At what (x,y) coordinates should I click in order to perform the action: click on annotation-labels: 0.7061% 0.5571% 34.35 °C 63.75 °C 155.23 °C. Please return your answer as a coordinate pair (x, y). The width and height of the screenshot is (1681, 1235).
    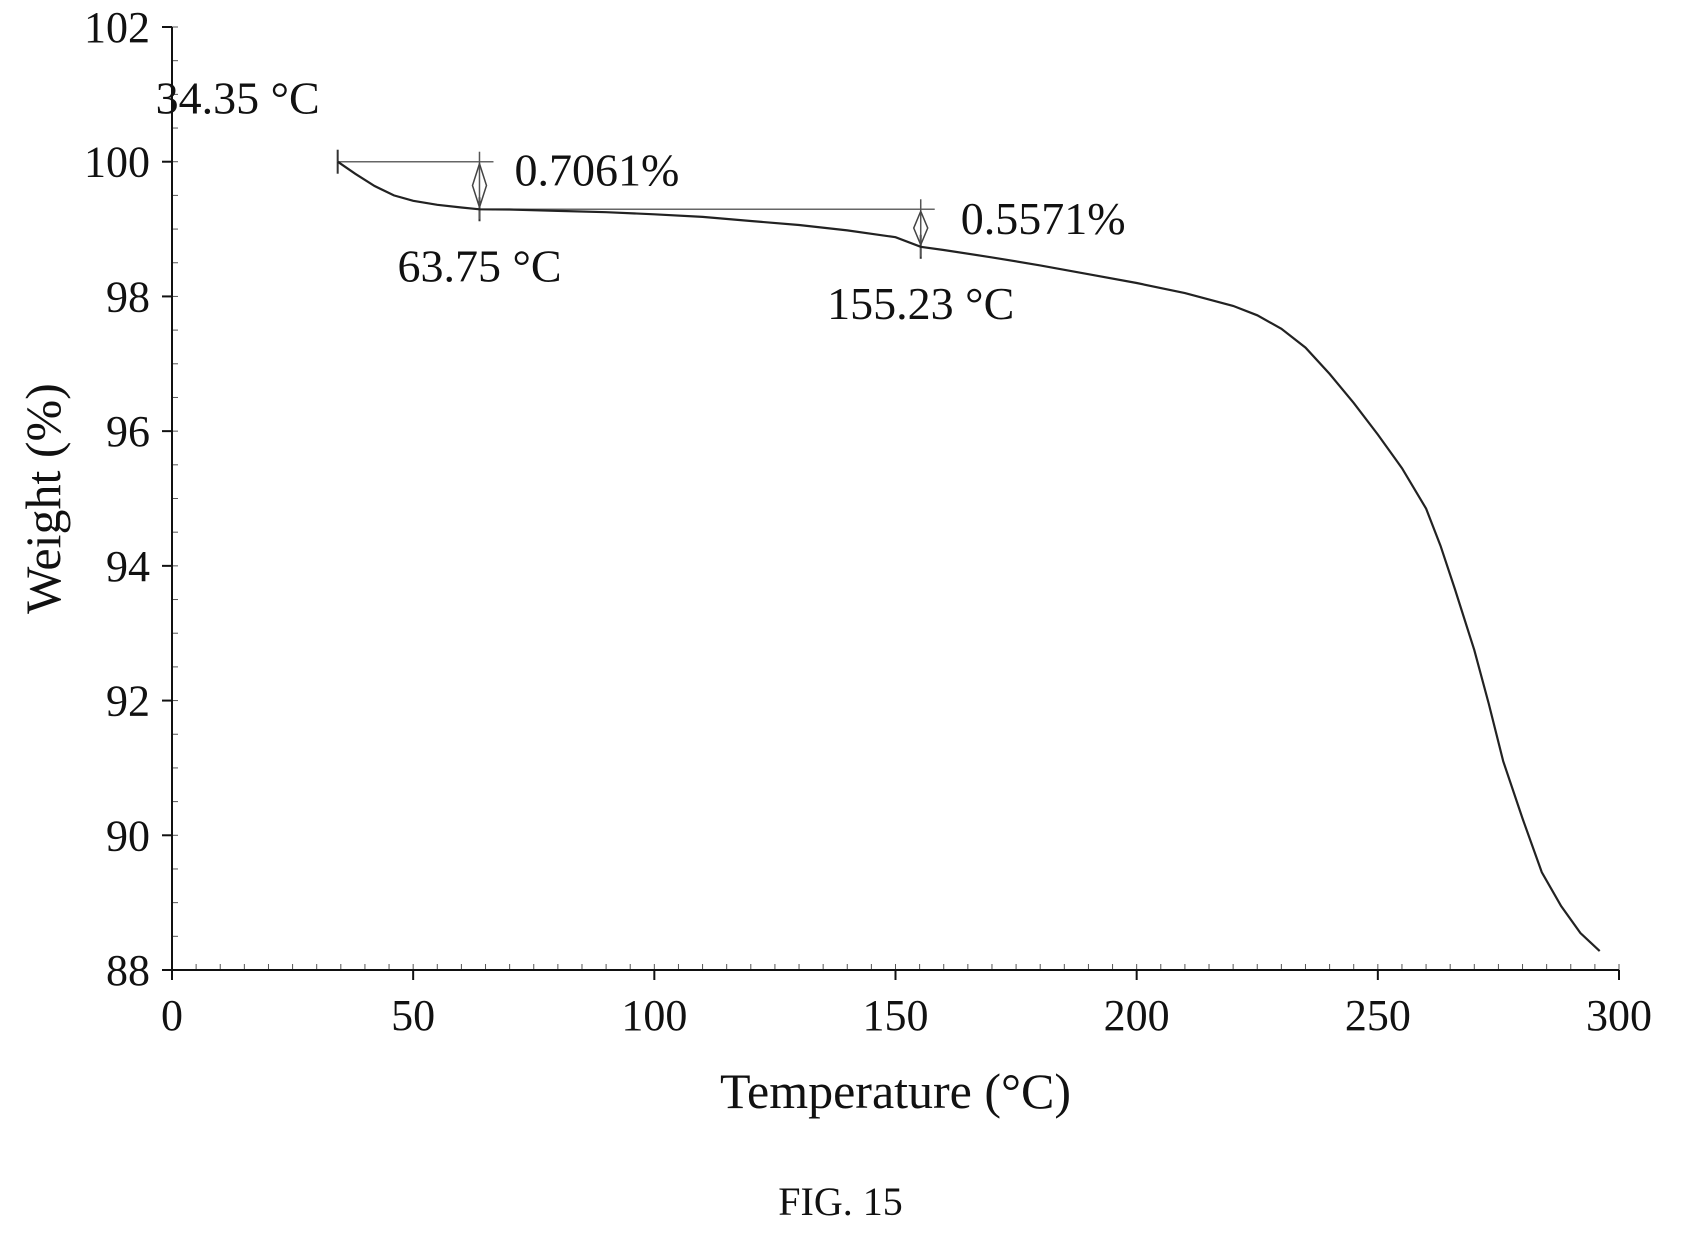
    Looking at the image, I should click on (641, 201).